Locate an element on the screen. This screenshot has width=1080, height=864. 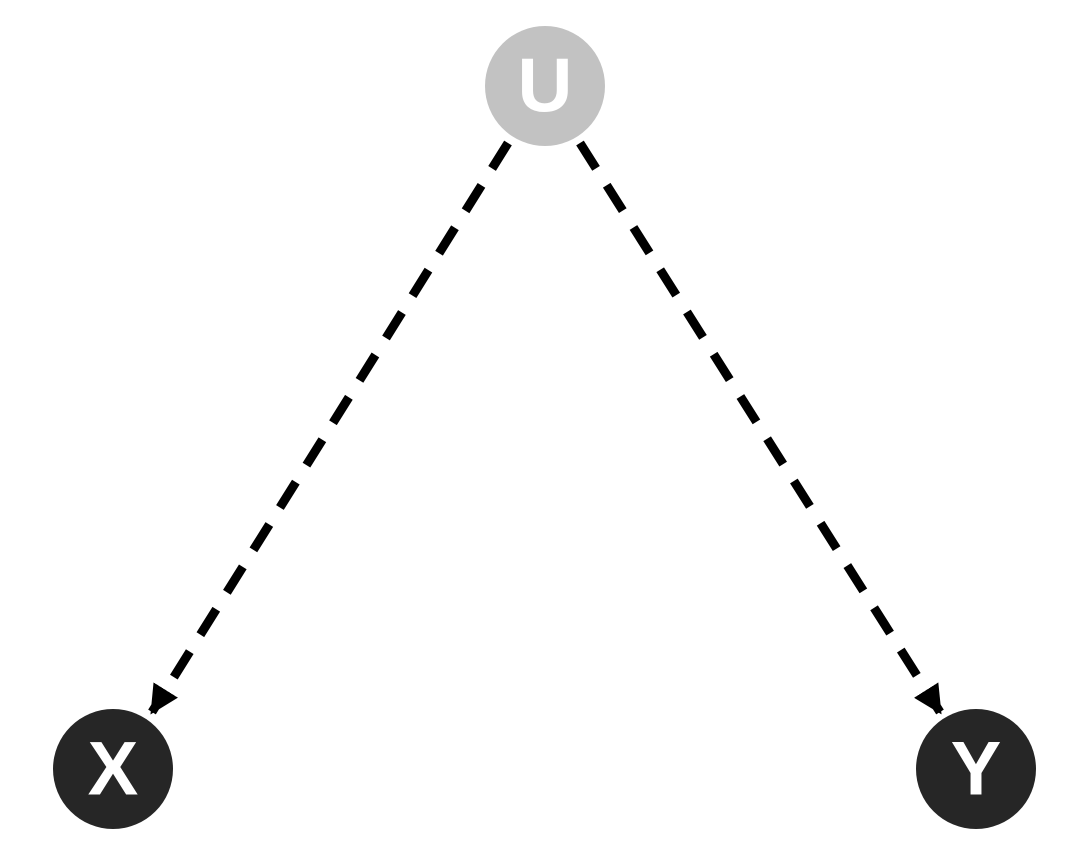
node-u: U is located at coordinates (545, 86).